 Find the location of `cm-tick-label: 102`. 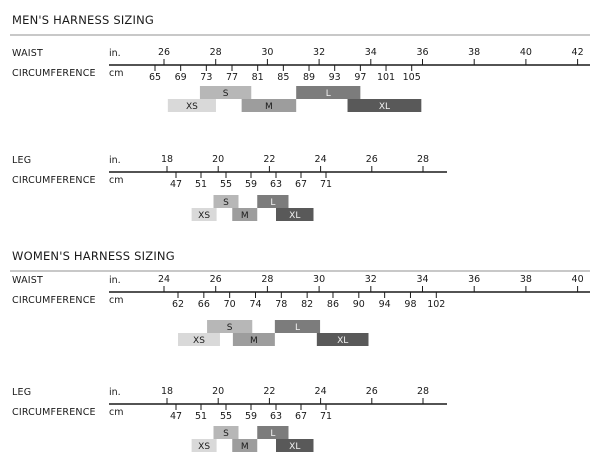

cm-tick-label: 102 is located at coordinates (436, 304).